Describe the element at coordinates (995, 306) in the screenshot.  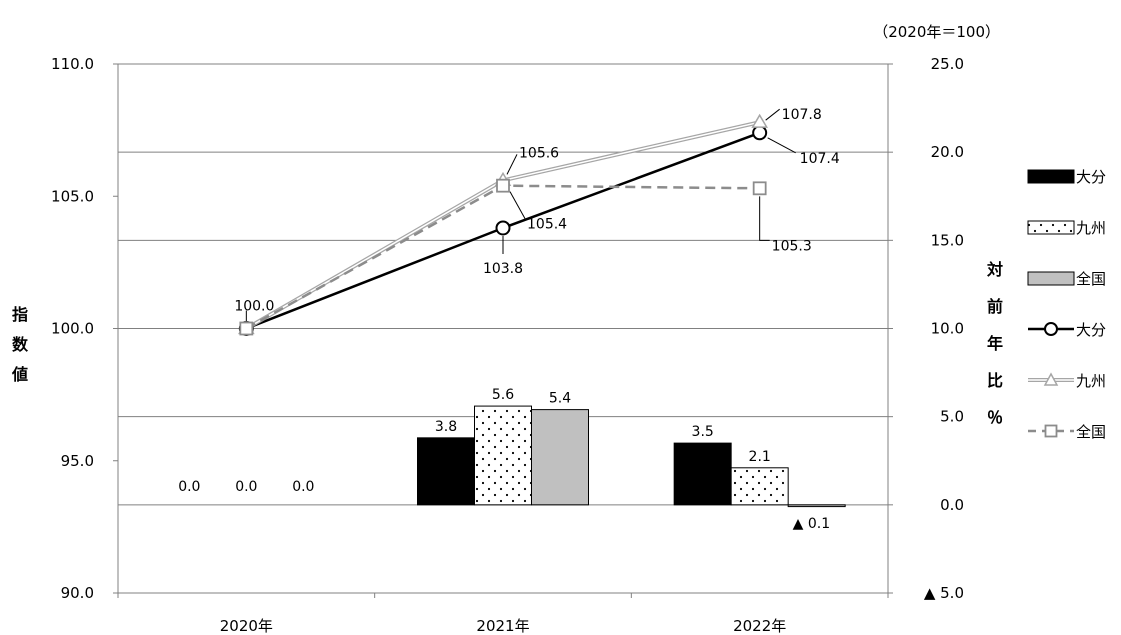
I see `right-axis-title-char: 前` at that location.